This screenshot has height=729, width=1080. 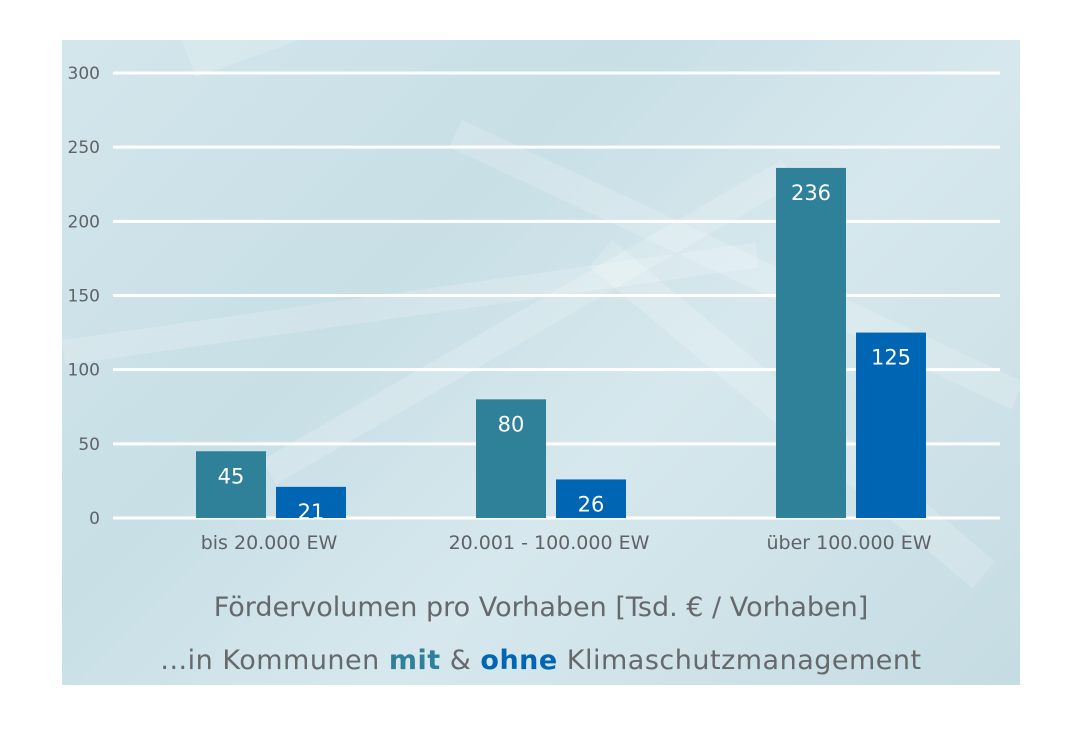 What do you see at coordinates (891, 358) in the screenshot?
I see `bar-value-label: 125` at bounding box center [891, 358].